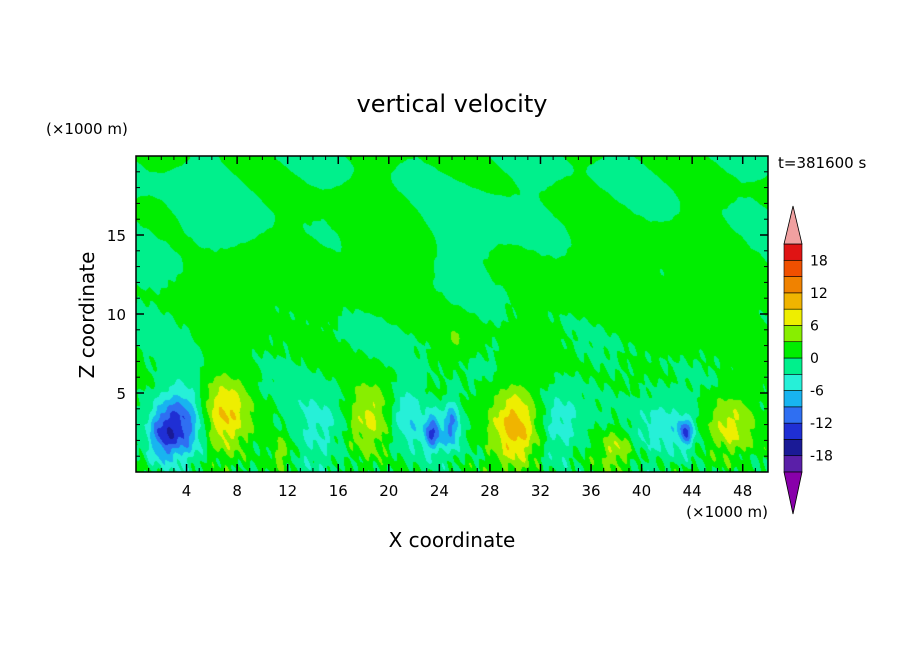  Describe the element at coordinates (817, 392) in the screenshot. I see `colorbar-tick-label: -6` at that location.